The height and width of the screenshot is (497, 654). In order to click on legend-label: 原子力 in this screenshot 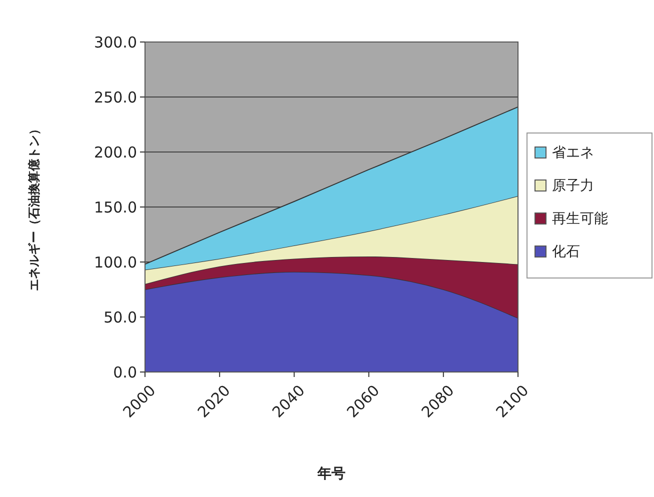, I will do `click(573, 186)`.